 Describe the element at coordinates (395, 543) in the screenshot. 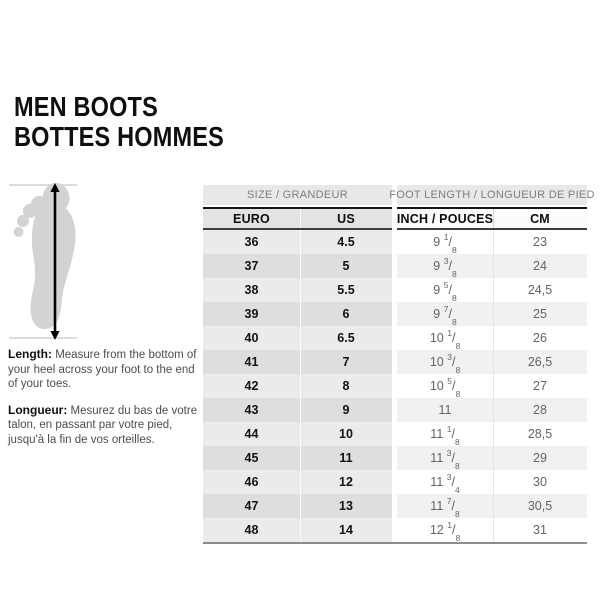

I see `table-bottom-border` at that location.